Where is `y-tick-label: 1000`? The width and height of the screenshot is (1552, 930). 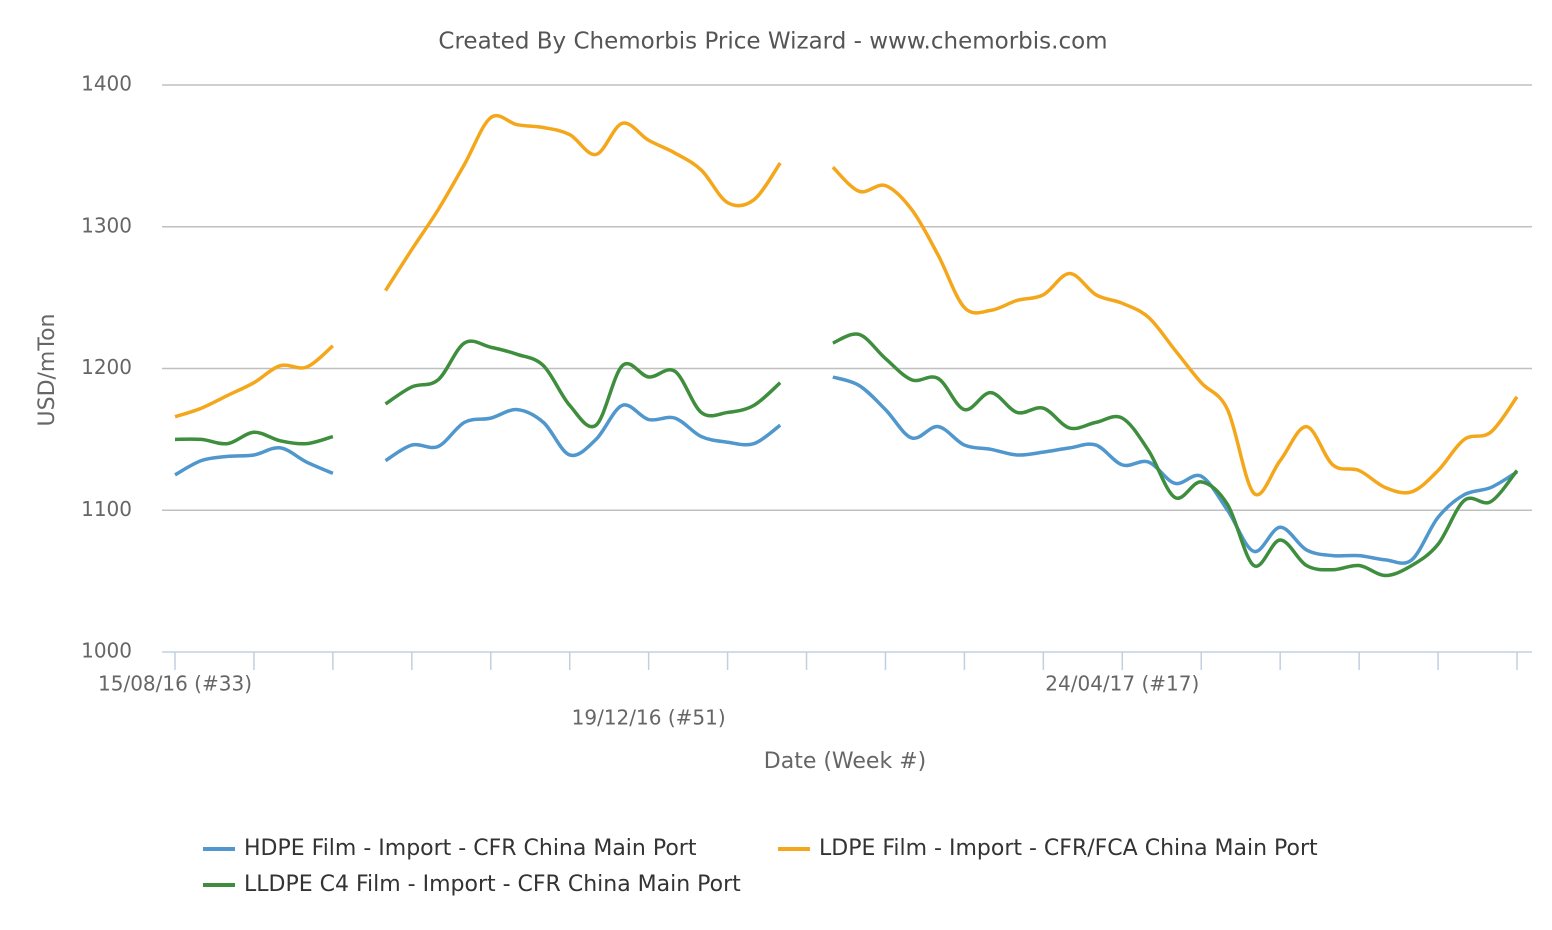 y-tick-label: 1000 is located at coordinates (106, 651).